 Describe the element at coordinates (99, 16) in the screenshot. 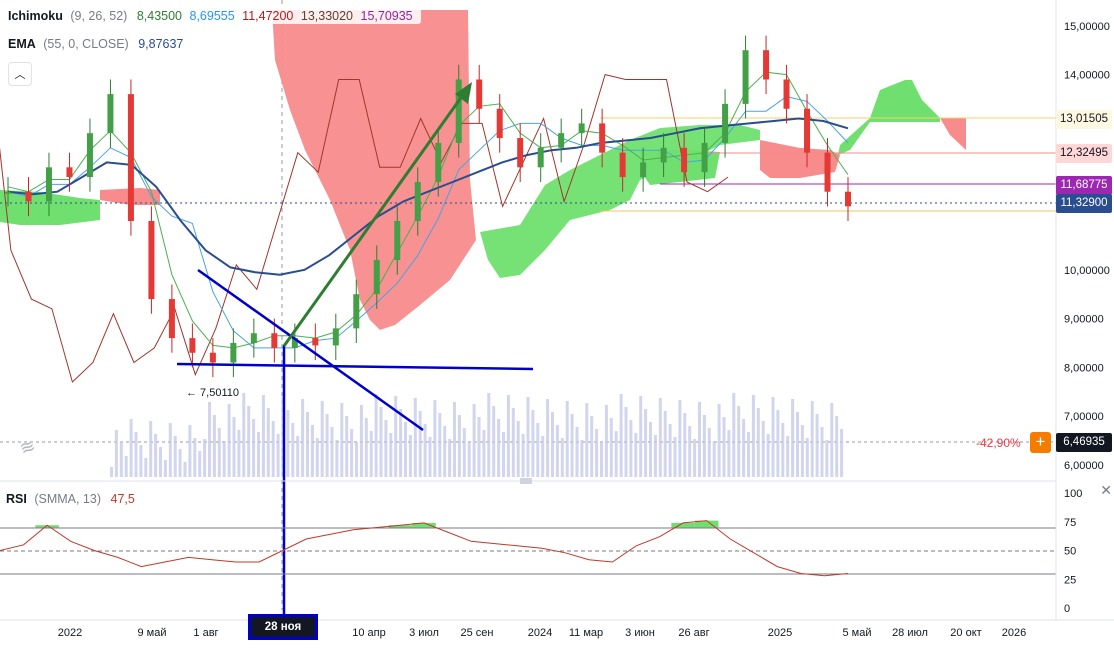

I see `ichimoku-params: (9, 26, 52)` at that location.